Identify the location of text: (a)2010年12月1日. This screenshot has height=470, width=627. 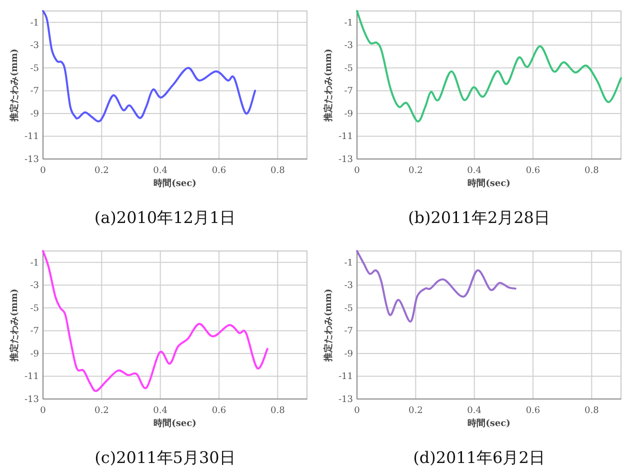
(165, 217).